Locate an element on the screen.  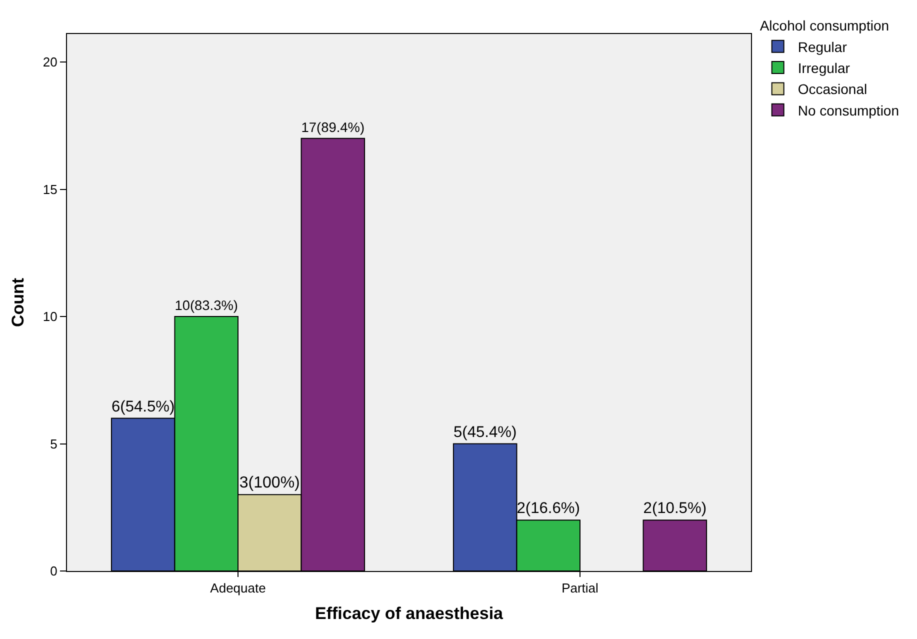
legend-label: Regular is located at coordinates (823, 46).